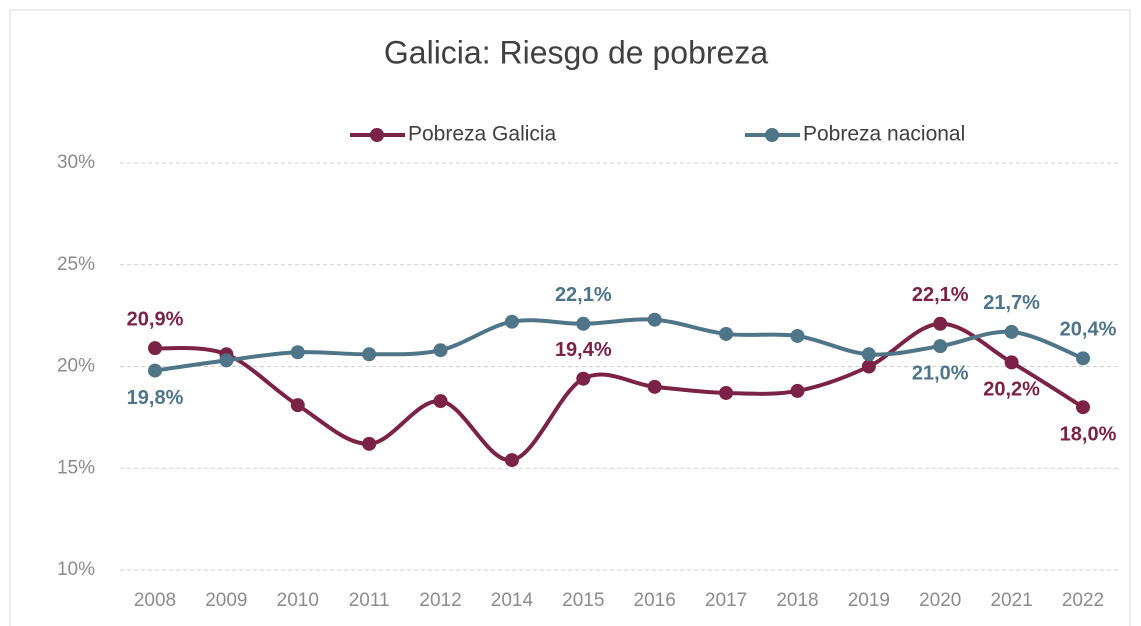 Image resolution: width=1141 pixels, height=626 pixels. Describe the element at coordinates (1011, 390) in the screenshot. I see `data-label: 20,2%` at that location.